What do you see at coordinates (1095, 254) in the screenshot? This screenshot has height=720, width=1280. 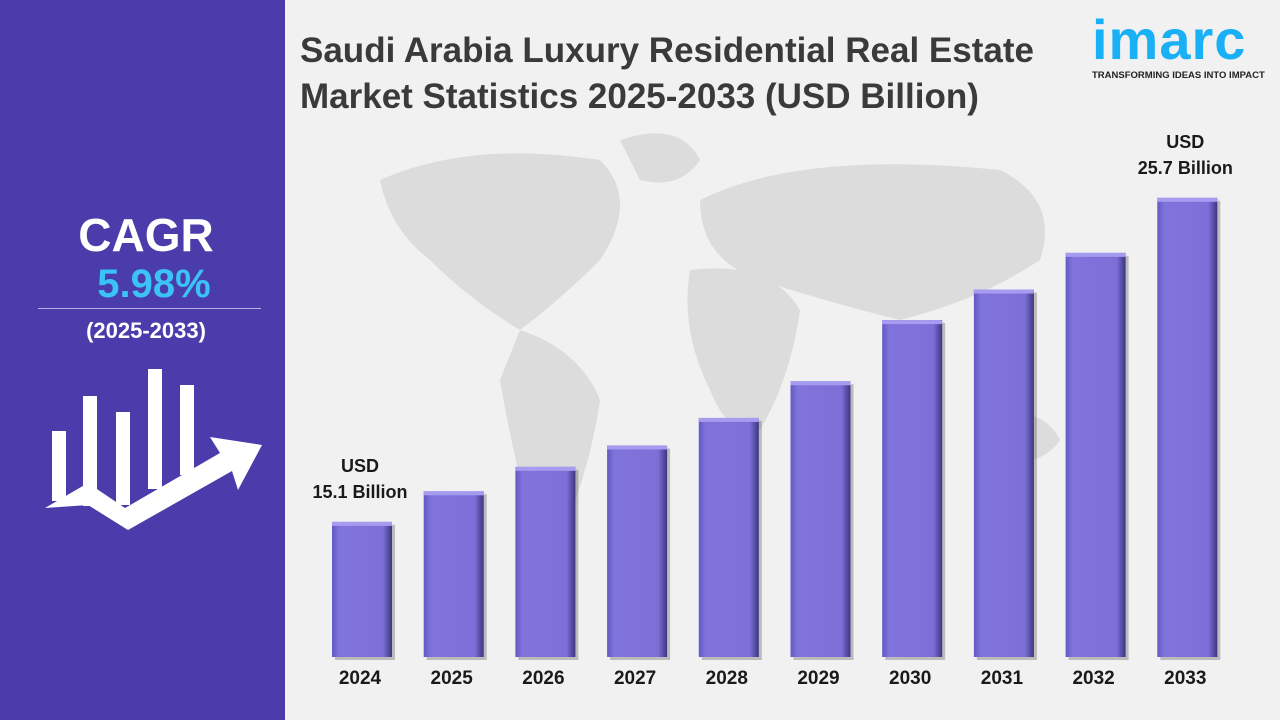 I see `bar-top-2032` at bounding box center [1095, 254].